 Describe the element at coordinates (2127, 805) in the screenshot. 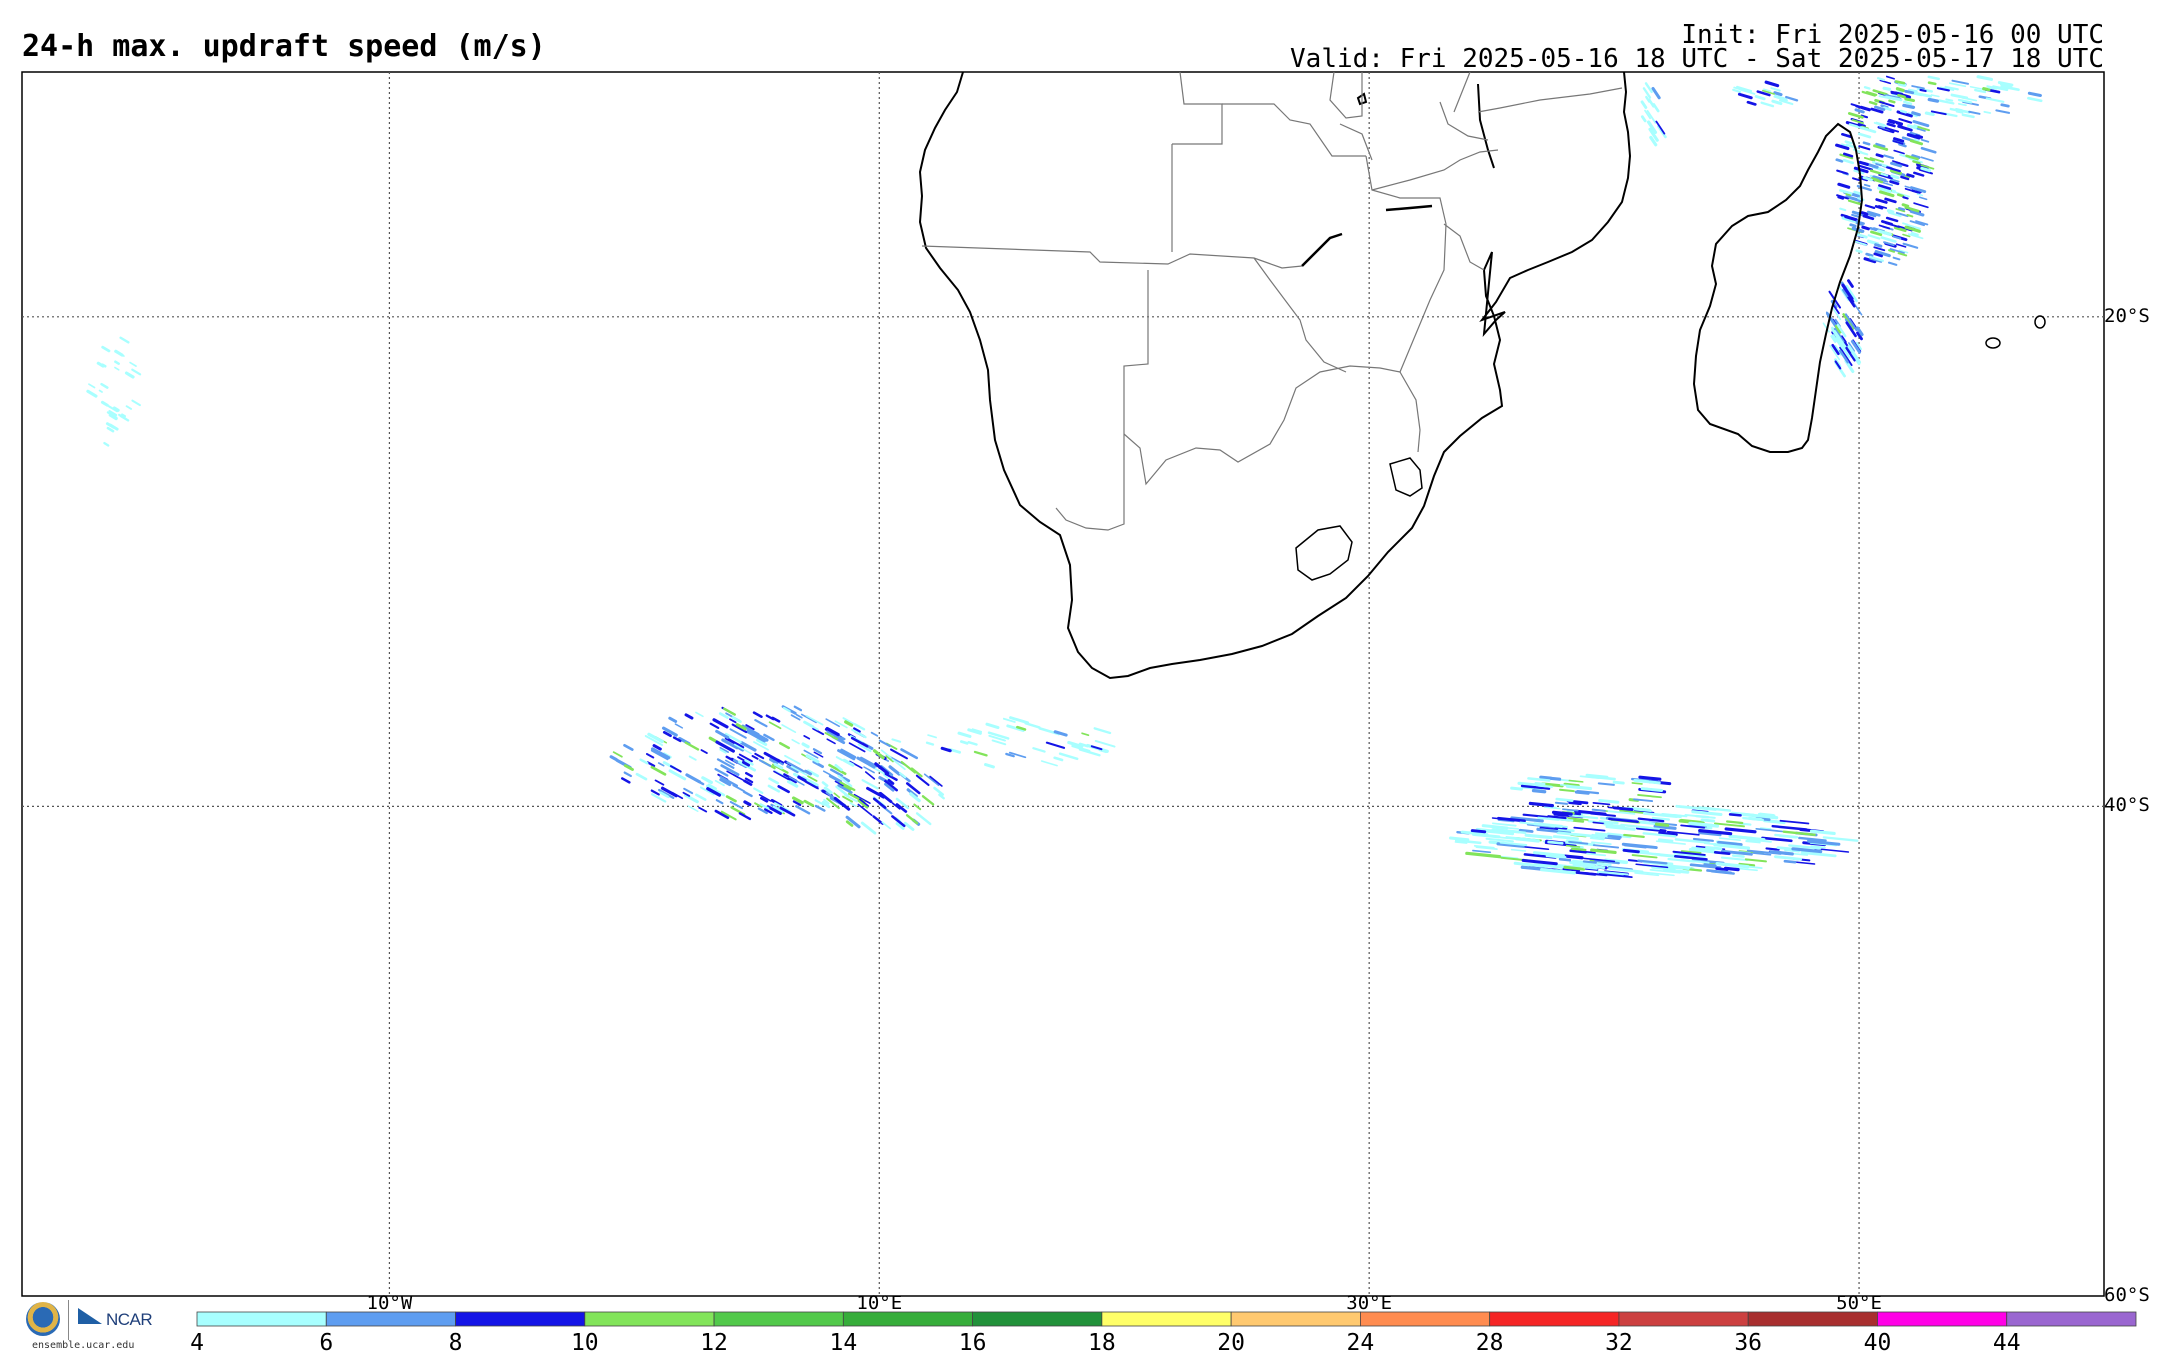

I see `lat-label: 40°S` at that location.